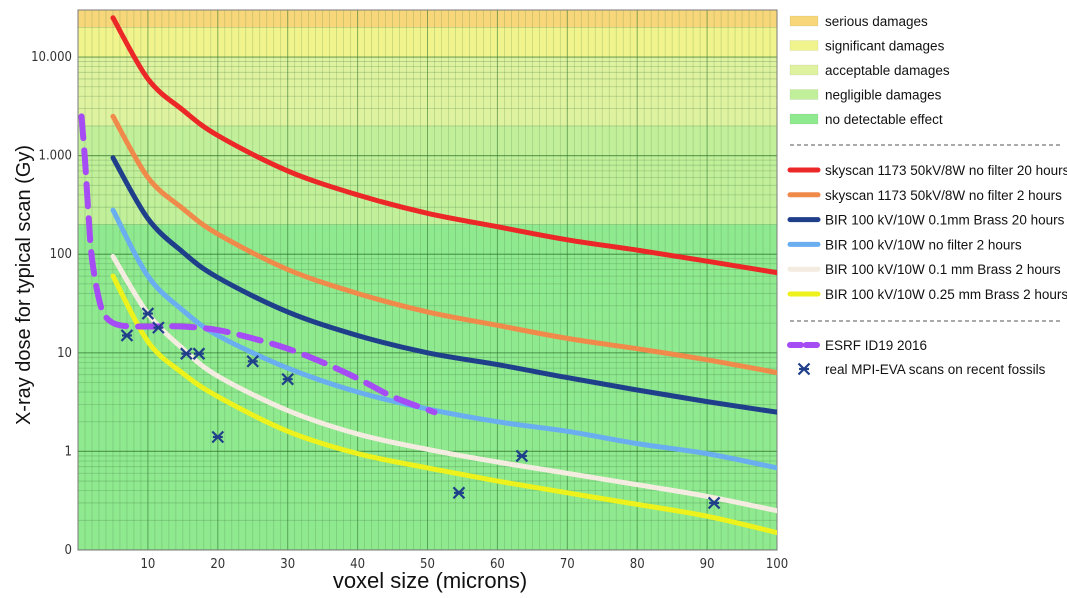  Describe the element at coordinates (943, 195) in the screenshot. I see `legend-label: skyscan 1173 50kV/8W no filter 2 hours` at that location.